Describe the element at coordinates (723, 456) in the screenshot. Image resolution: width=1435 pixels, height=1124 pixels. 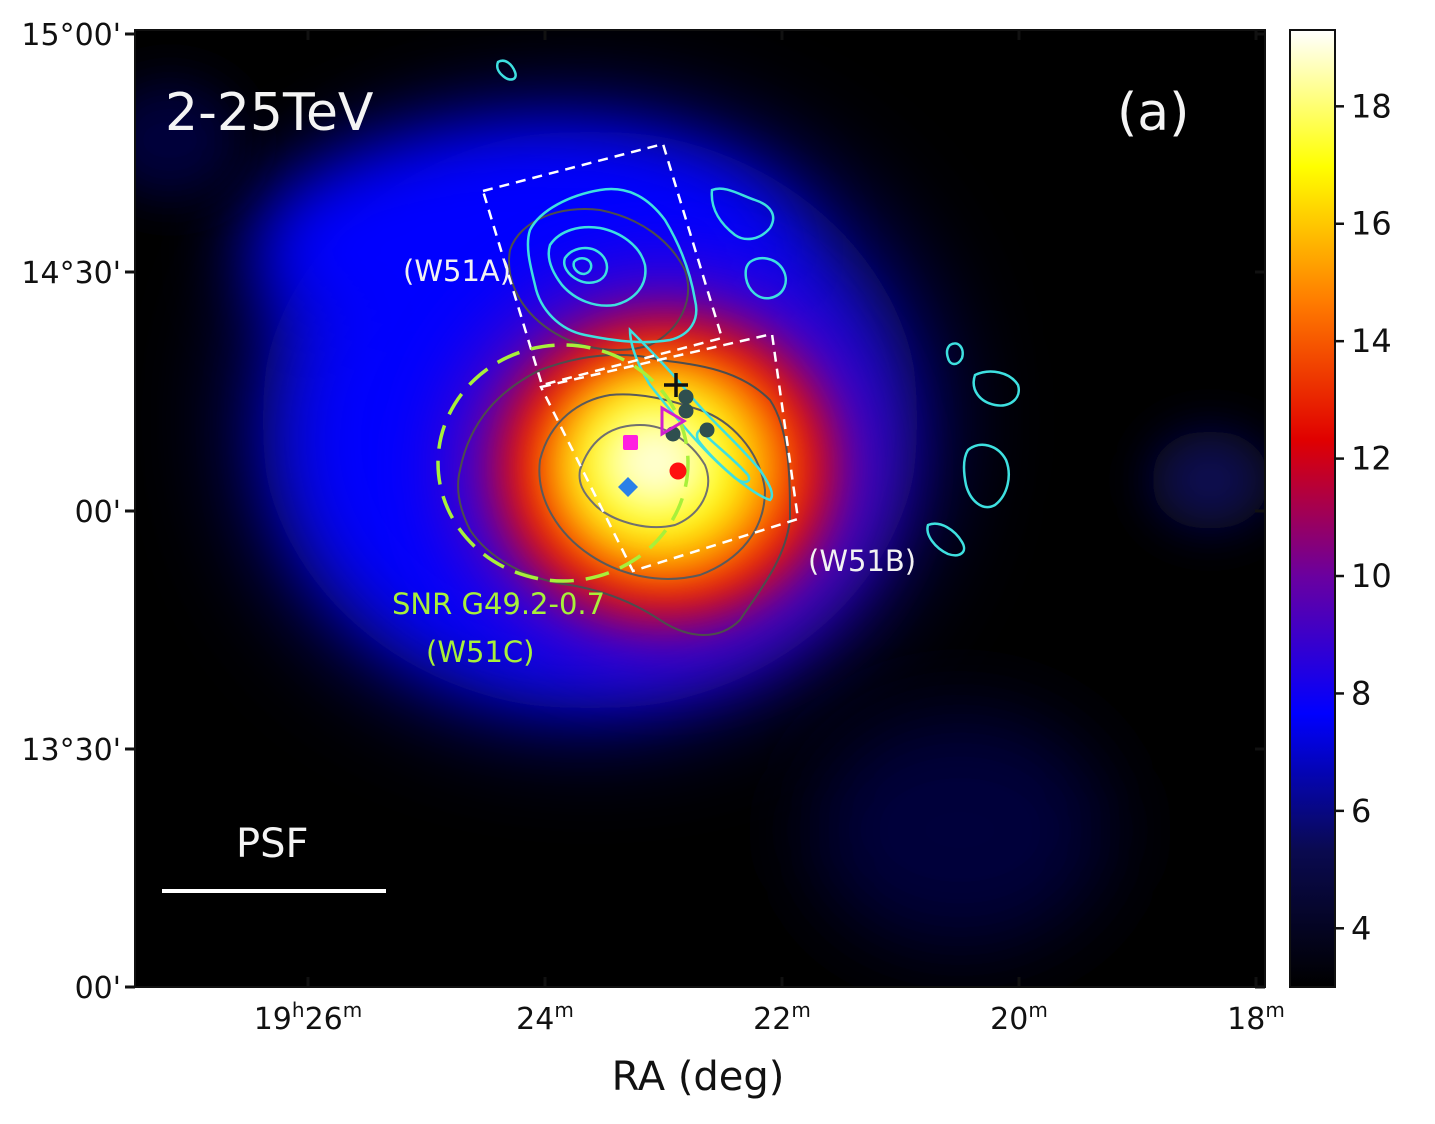
I see `cyan-contour-filament-inner` at that location.